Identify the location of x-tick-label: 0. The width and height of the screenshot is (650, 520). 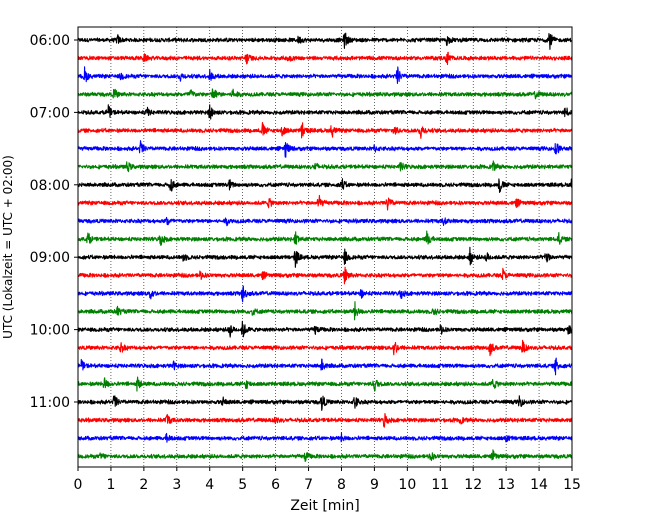
(78, 485).